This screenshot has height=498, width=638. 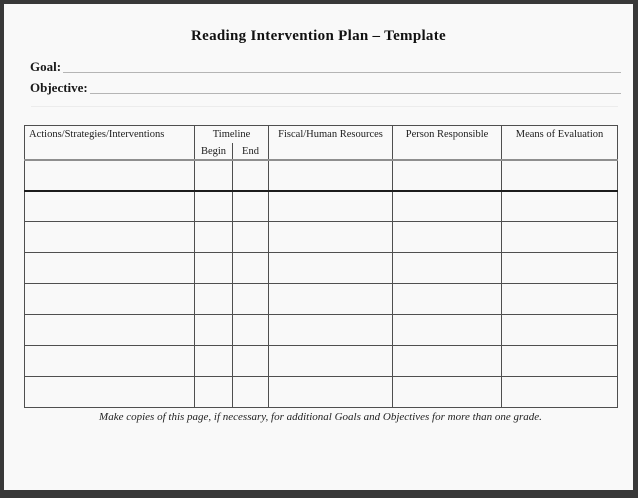 I want to click on objective-blank-line, so click(x=355, y=87).